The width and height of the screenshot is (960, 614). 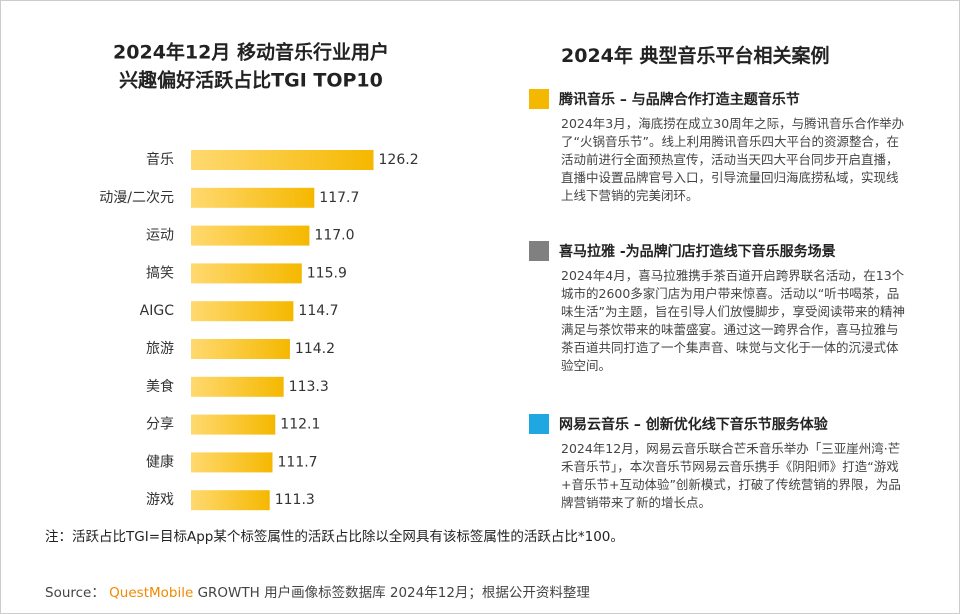 What do you see at coordinates (399, 160) in the screenshot?
I see `data-label: 126.2` at bounding box center [399, 160].